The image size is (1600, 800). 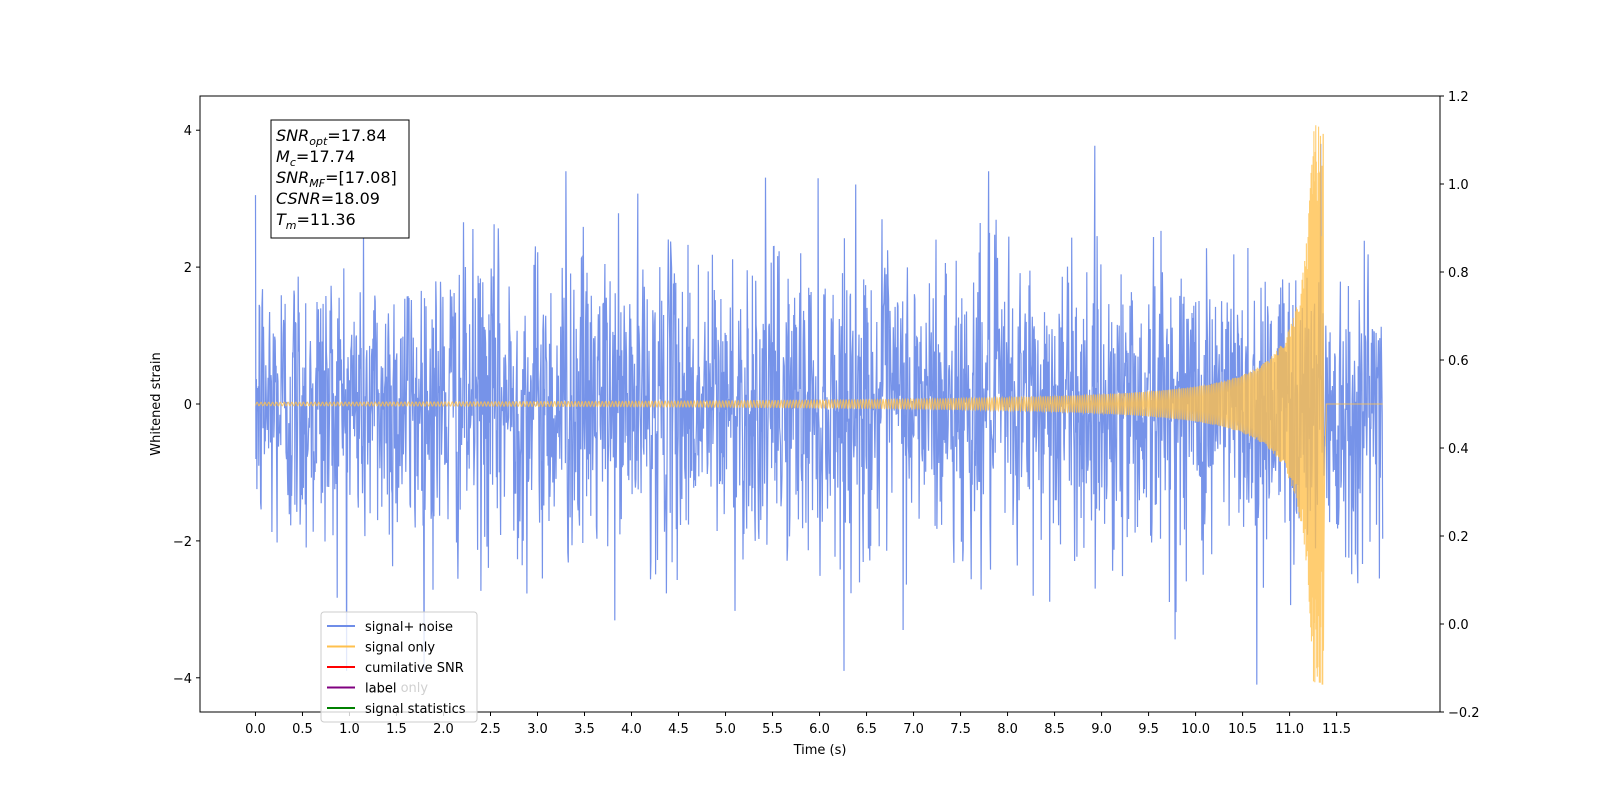 I want to click on x-tick-label: 7.5, so click(x=960, y=729).